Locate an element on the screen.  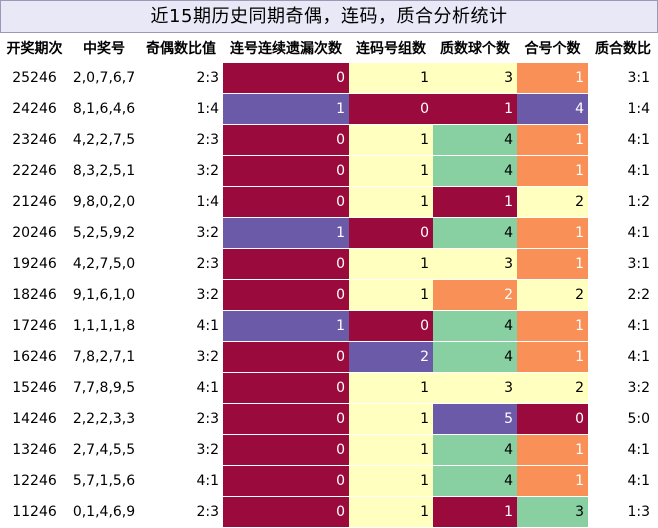
numbers-cell: 2,7,4,5,5 is located at coordinates (104, 450).